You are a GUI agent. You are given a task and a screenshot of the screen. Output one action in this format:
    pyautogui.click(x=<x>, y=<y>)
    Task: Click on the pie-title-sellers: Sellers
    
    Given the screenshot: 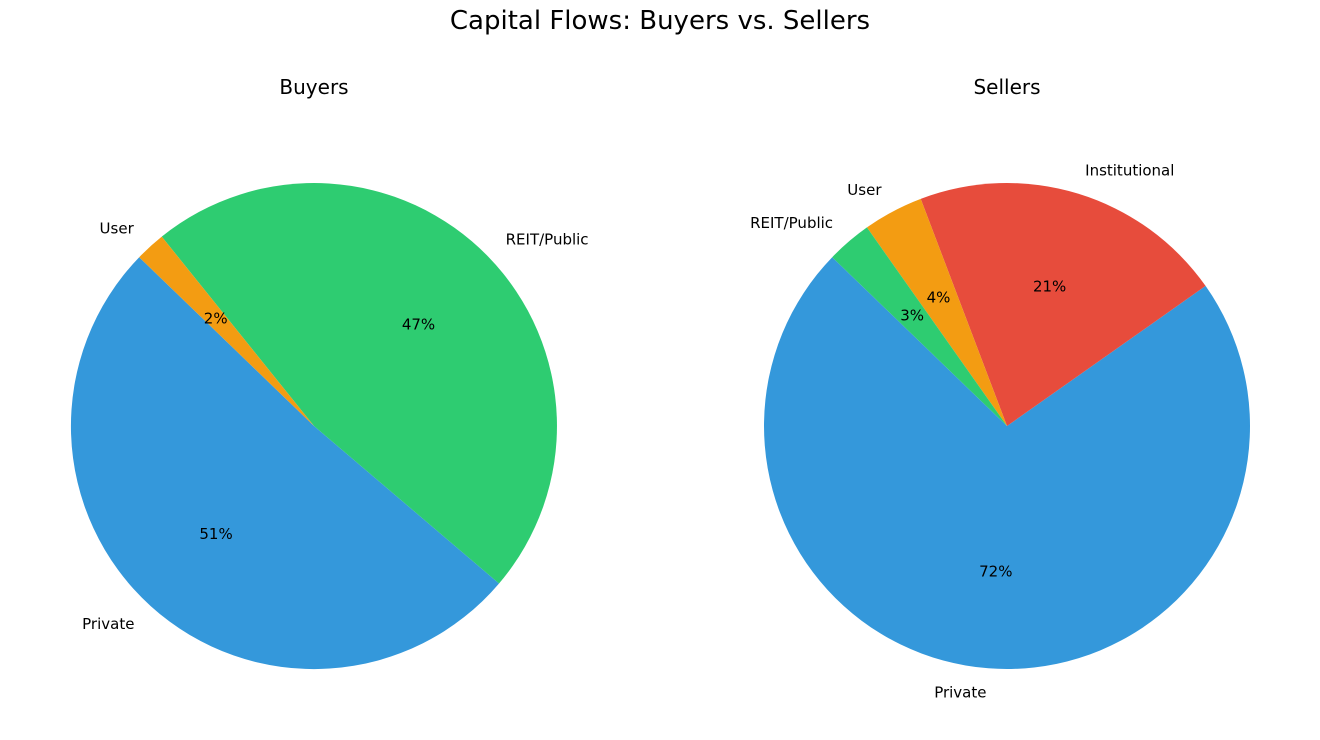 What is the action you would take?
    pyautogui.click(x=1006, y=87)
    